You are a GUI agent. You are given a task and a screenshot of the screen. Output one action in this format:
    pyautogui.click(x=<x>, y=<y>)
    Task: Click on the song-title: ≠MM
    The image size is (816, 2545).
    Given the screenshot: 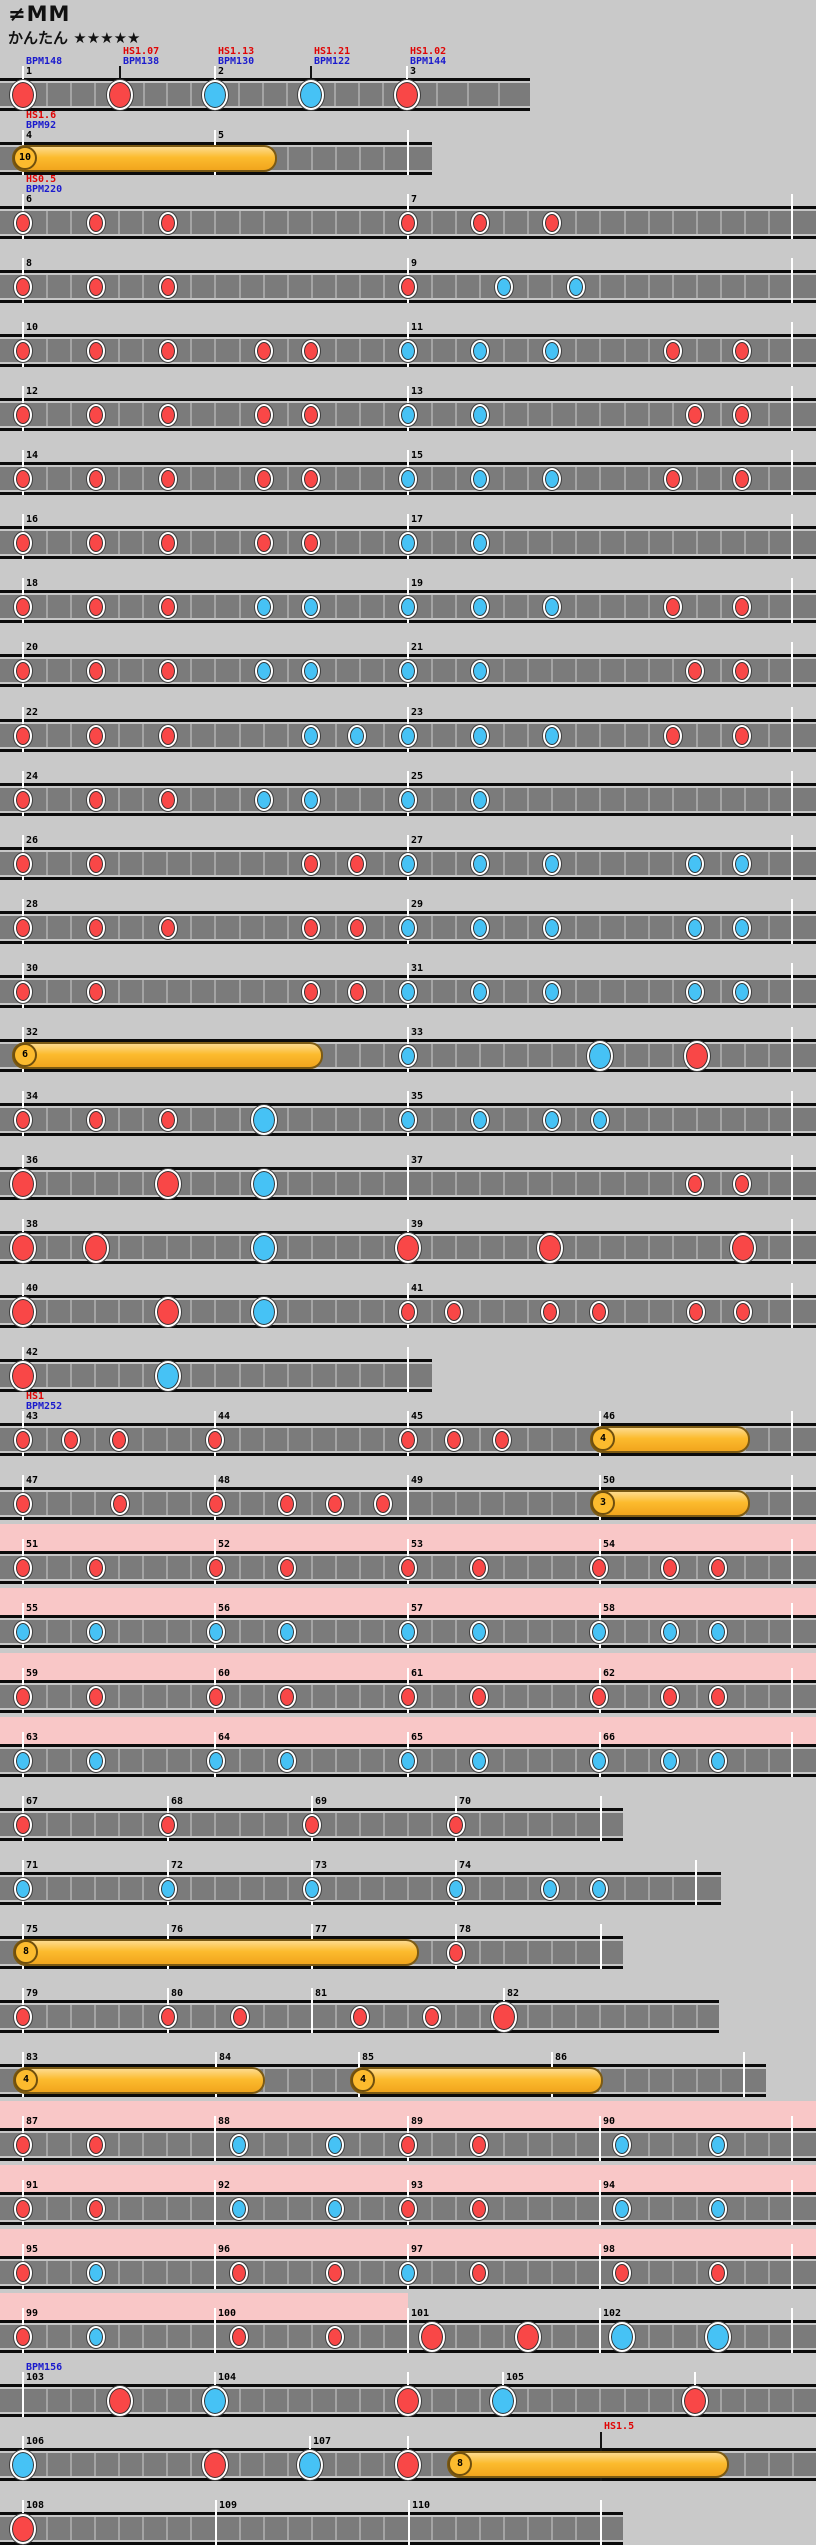 What is the action you would take?
    pyautogui.click(x=39, y=14)
    